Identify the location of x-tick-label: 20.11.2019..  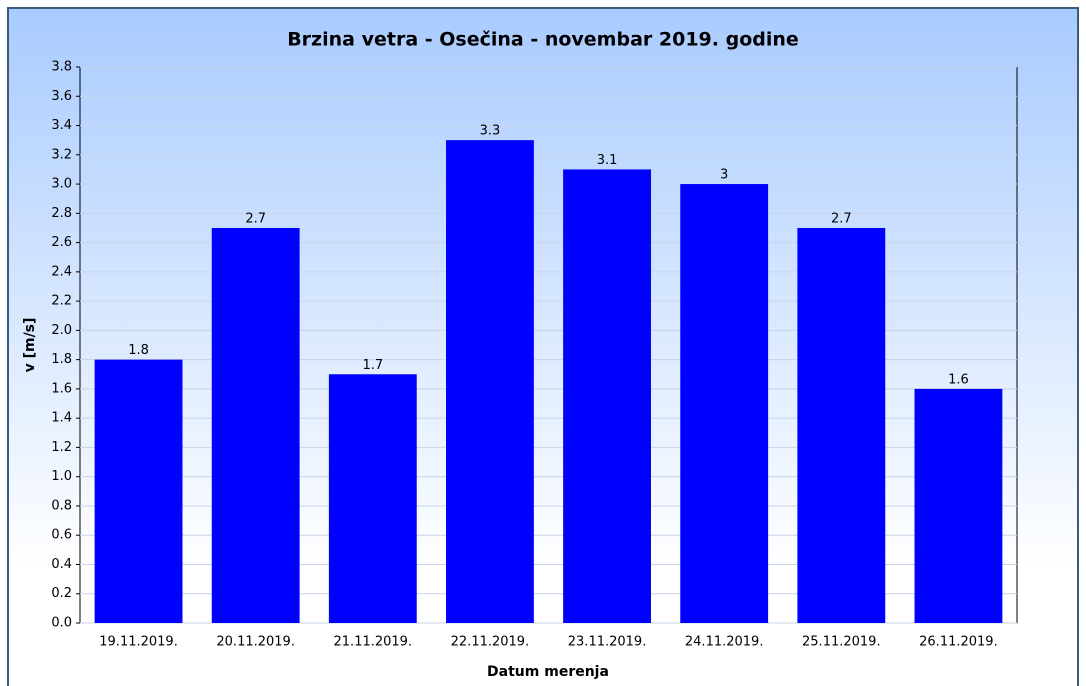
(255, 642).